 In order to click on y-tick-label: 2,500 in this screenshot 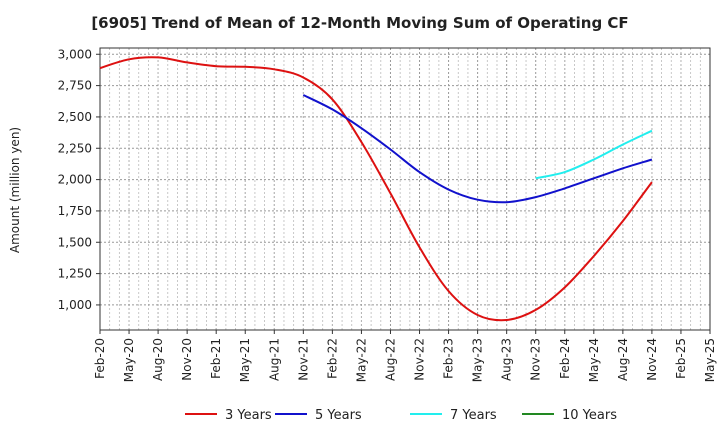, I will do `click(75, 117)`.